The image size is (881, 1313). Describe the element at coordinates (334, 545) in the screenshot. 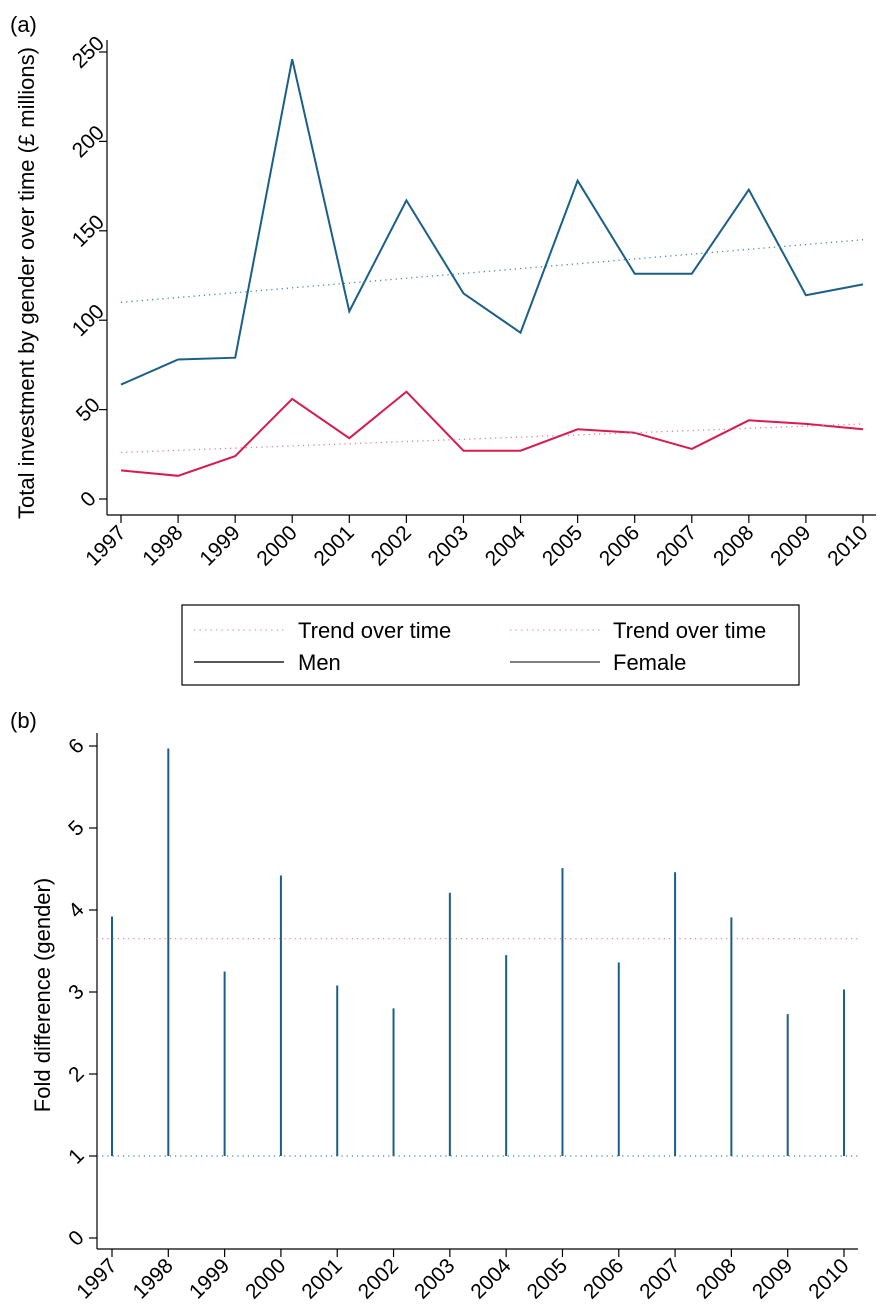

I see `panel-a-x-tick-label: 2001` at that location.